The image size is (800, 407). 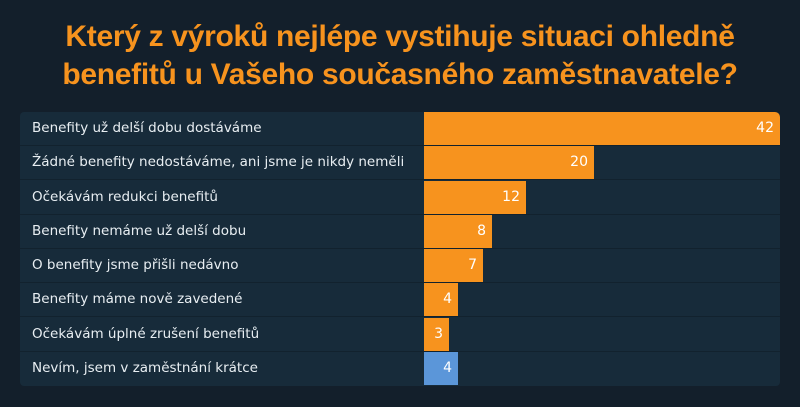 I want to click on chart-row: Očekávám úplné zrušení benefitů 3, so click(x=400, y=334).